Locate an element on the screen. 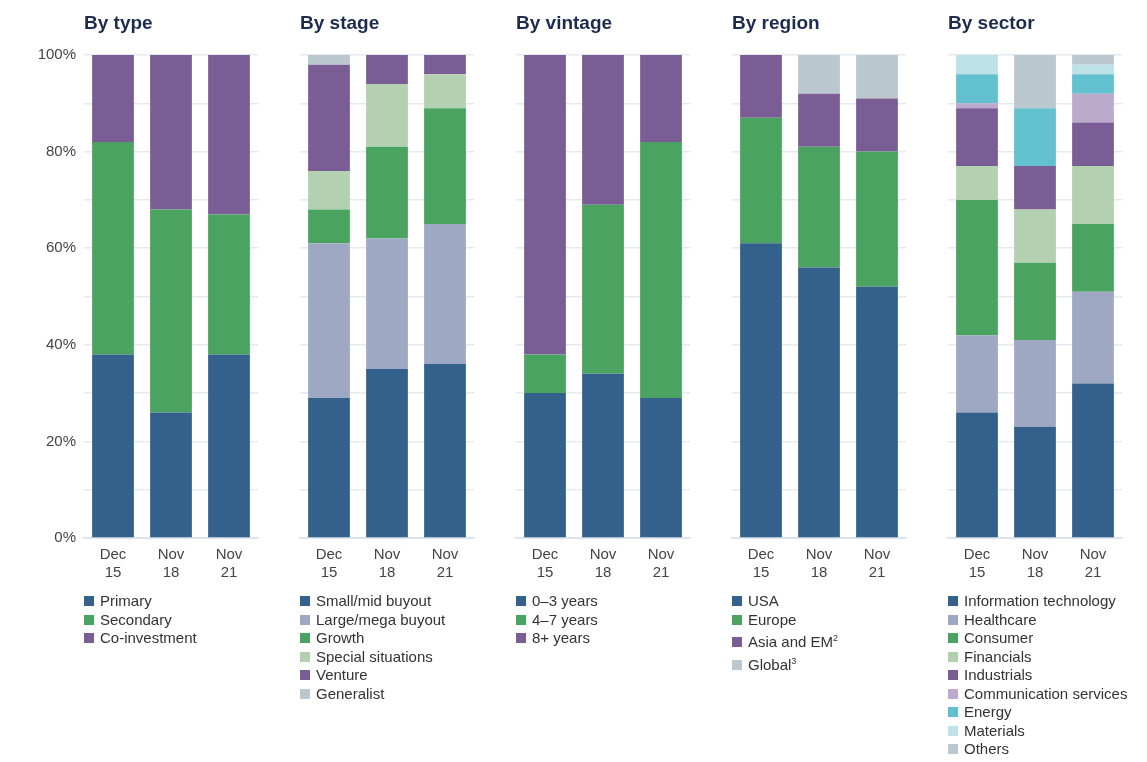 The image size is (1147, 762). y-tick-label: 80% is located at coordinates (60, 150).